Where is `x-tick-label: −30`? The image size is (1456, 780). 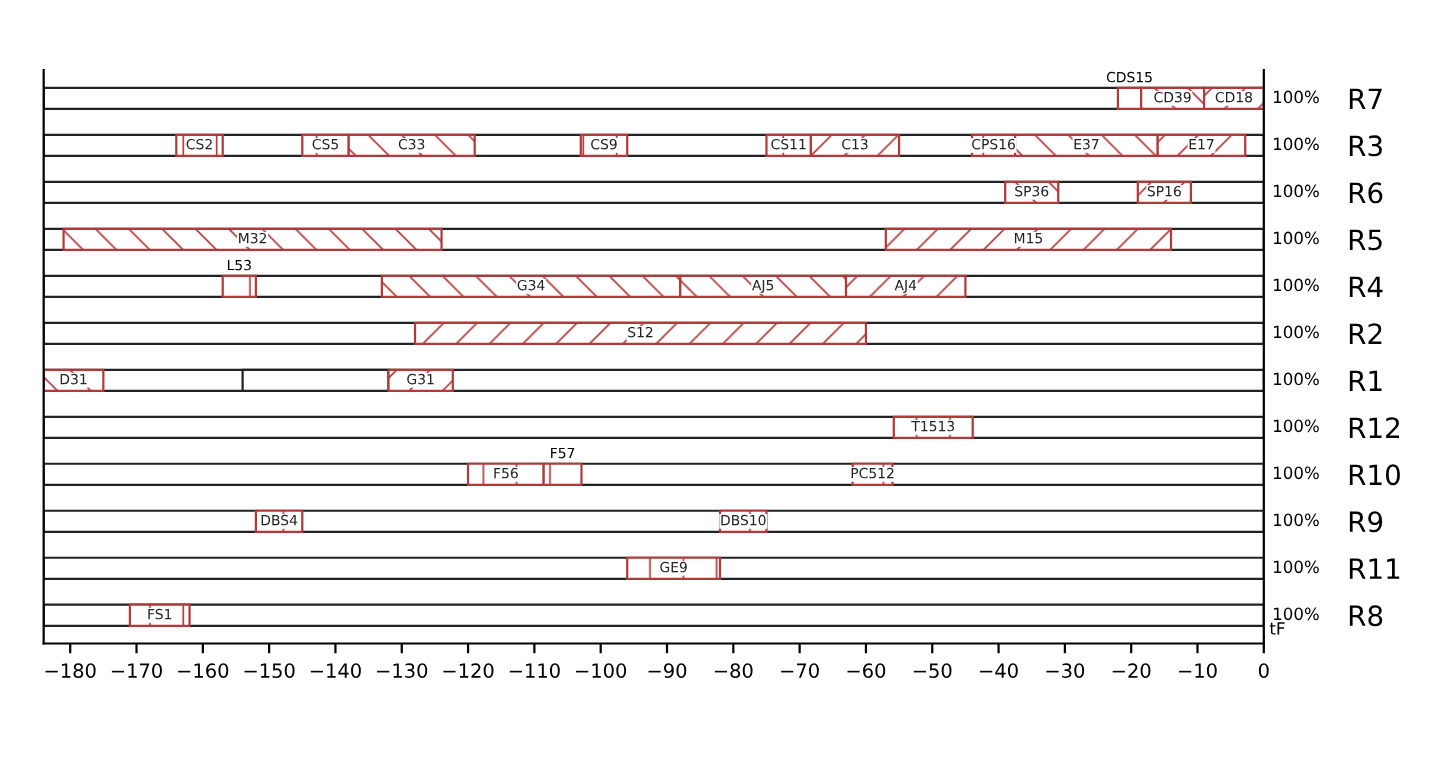 x-tick-label: −30 is located at coordinates (1065, 670).